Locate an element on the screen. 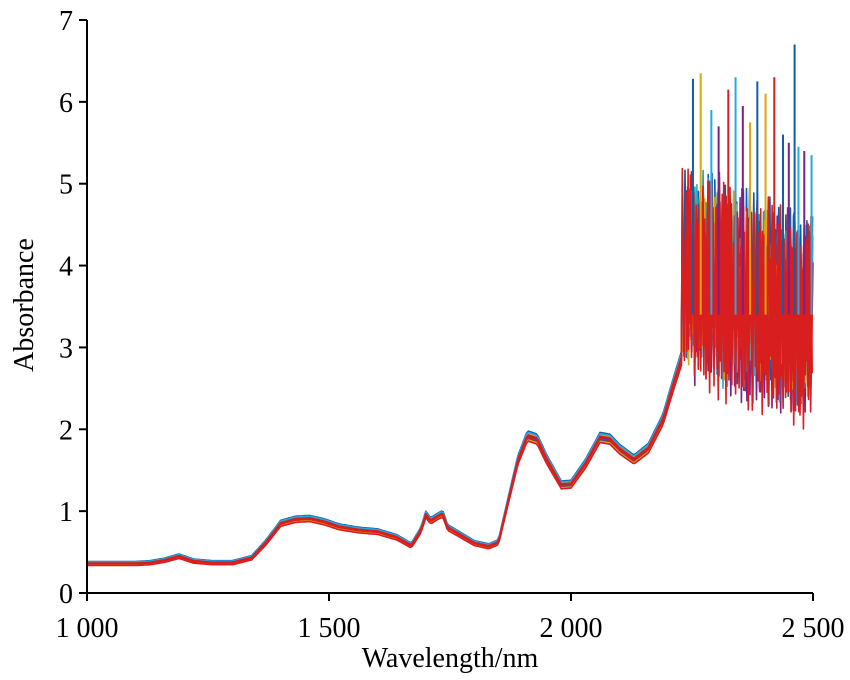 This screenshot has height=680, width=850. y-tick-label: 0 is located at coordinates (66, 594).